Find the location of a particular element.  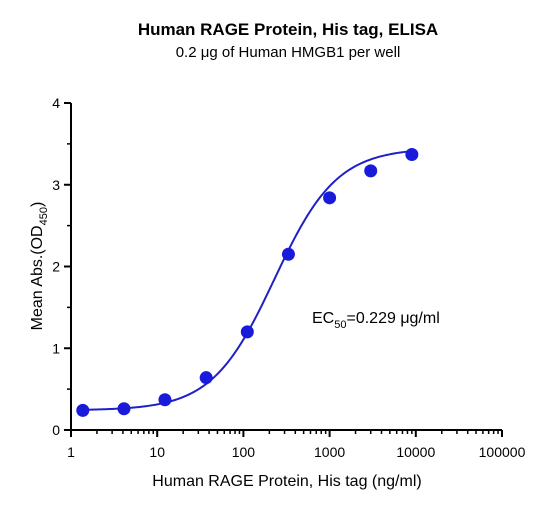

y-tick-label: 3 is located at coordinates (56, 185).